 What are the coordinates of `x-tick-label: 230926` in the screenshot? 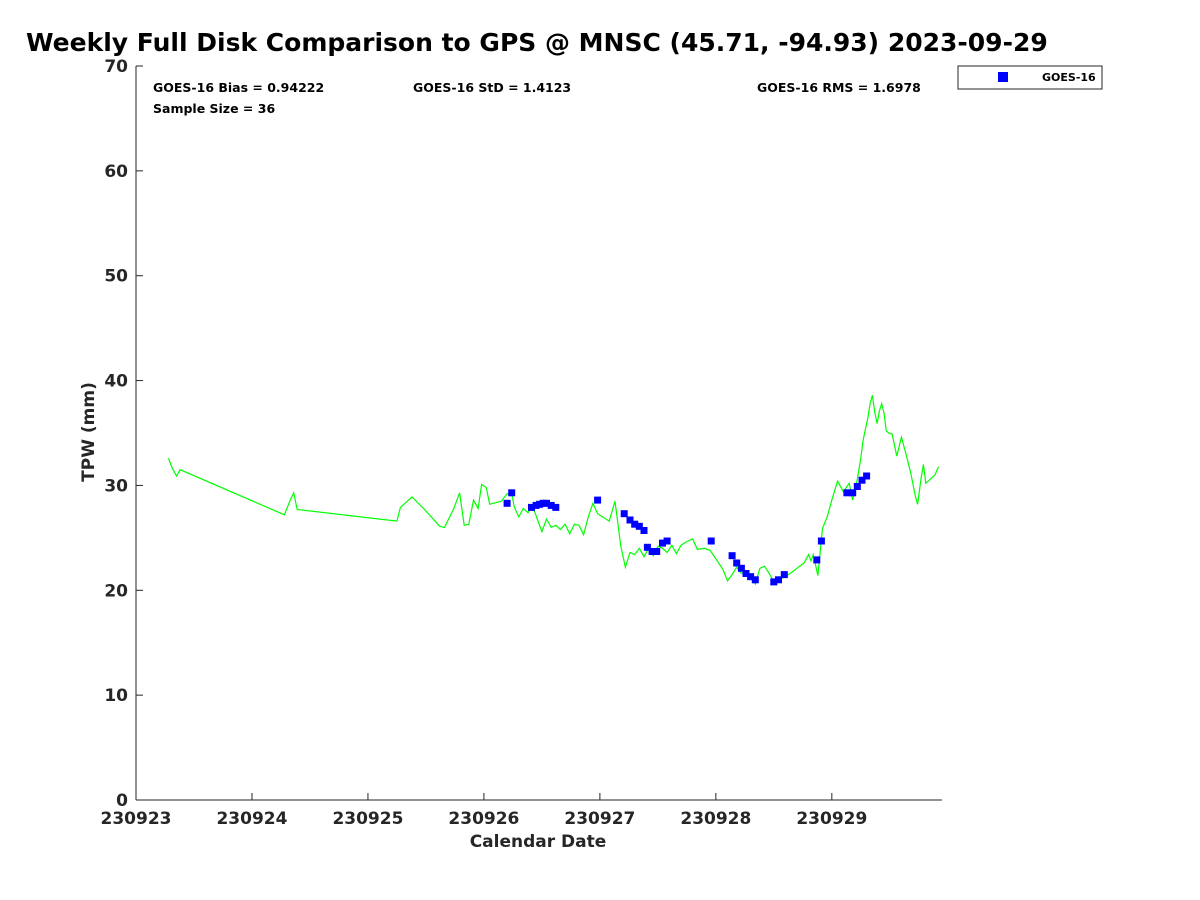 It's located at (483, 819).